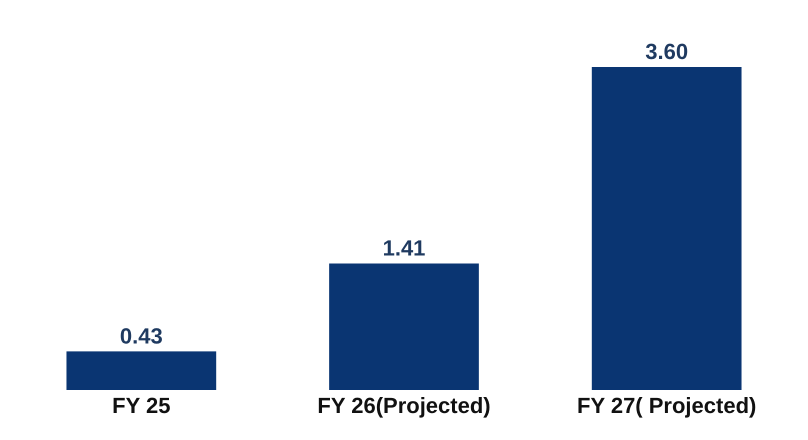  Describe the element at coordinates (141, 335) in the screenshot. I see `data-label: 0.43` at that location.